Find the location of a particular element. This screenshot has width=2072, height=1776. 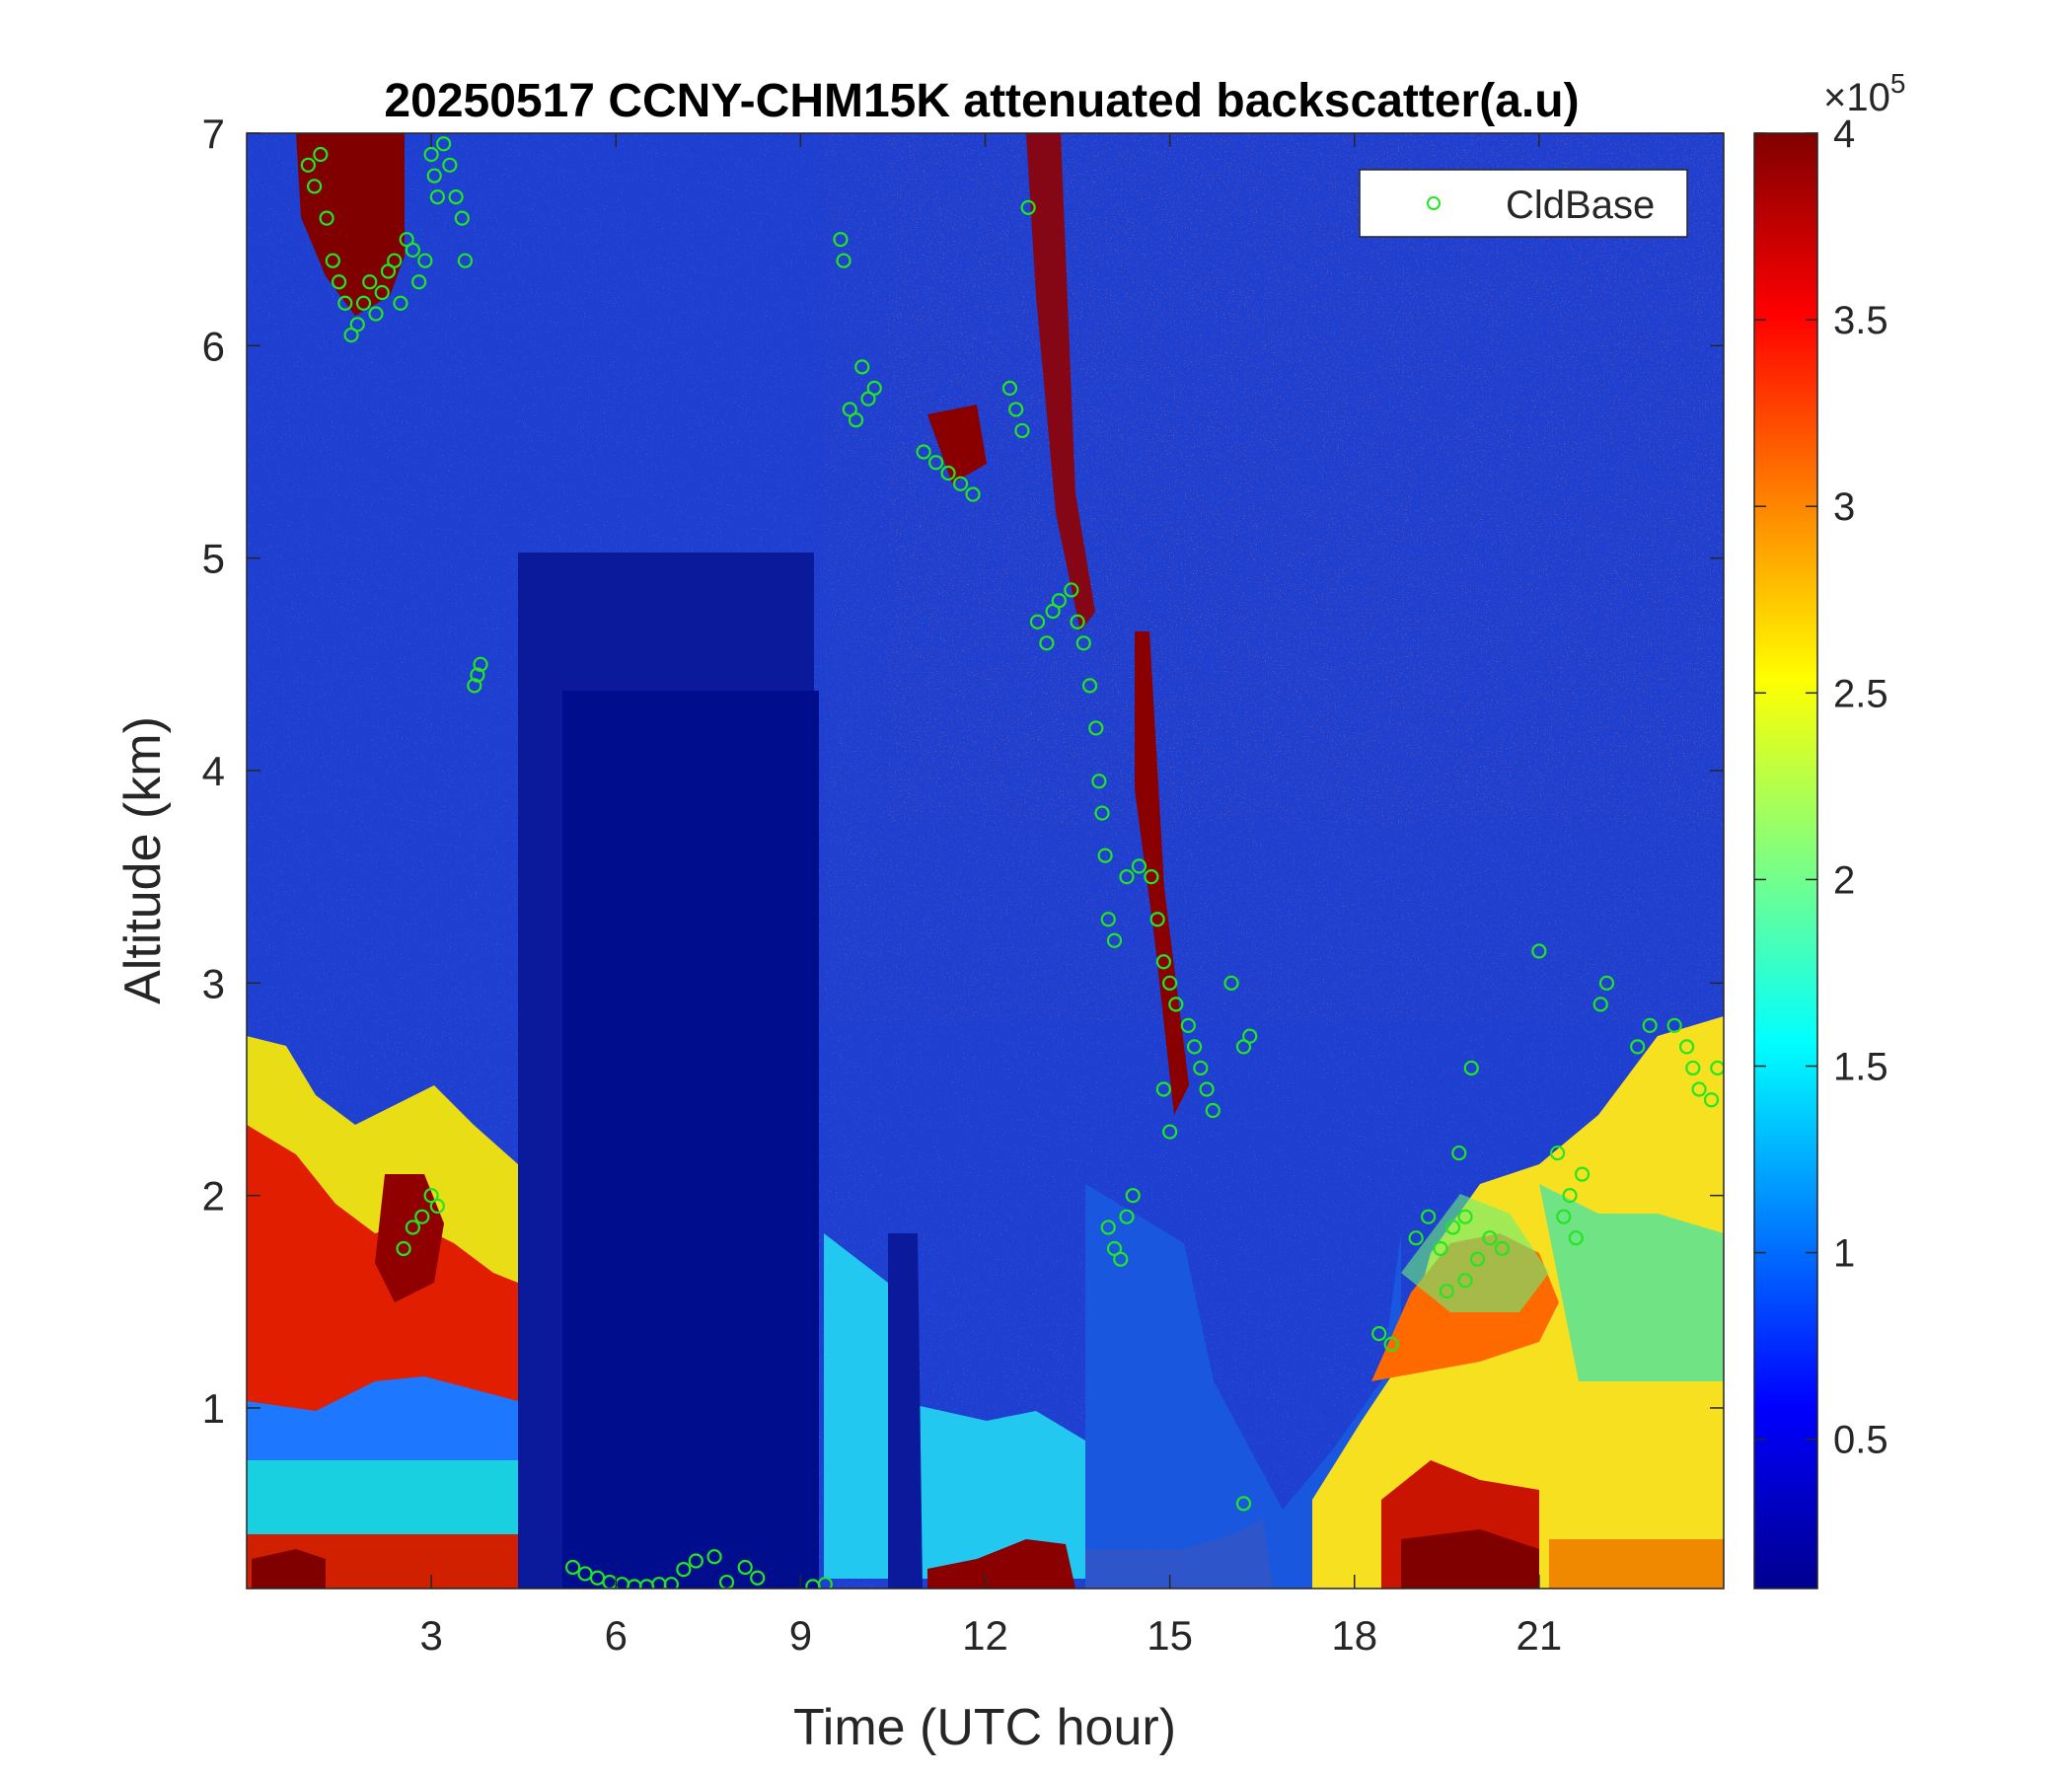

x-tick-label: 9 is located at coordinates (801, 1636).